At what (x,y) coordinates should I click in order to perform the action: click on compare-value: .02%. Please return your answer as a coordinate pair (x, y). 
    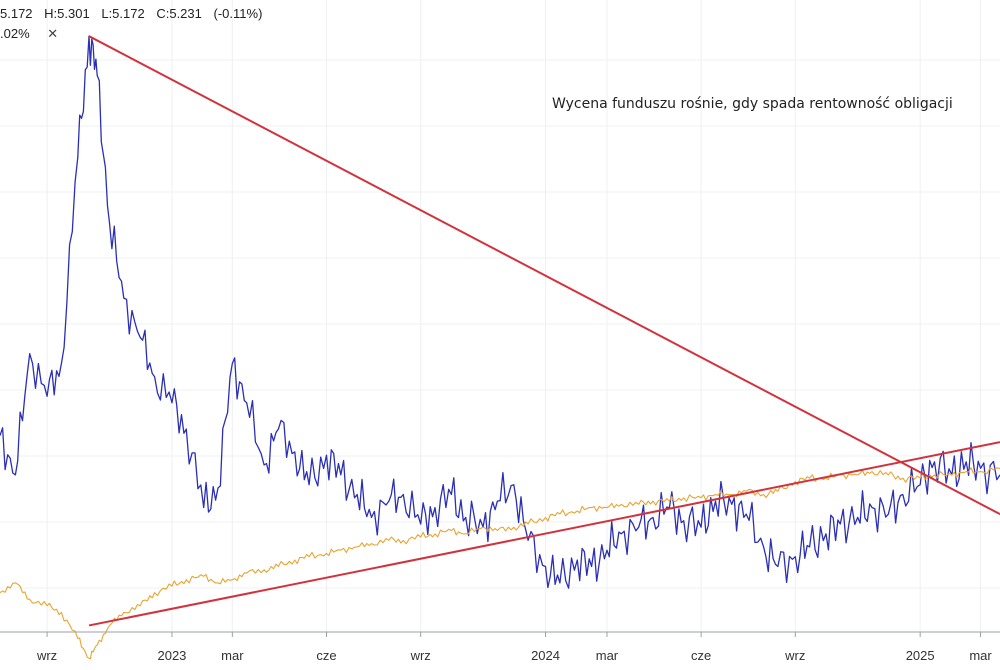
    Looking at the image, I should click on (15, 33).